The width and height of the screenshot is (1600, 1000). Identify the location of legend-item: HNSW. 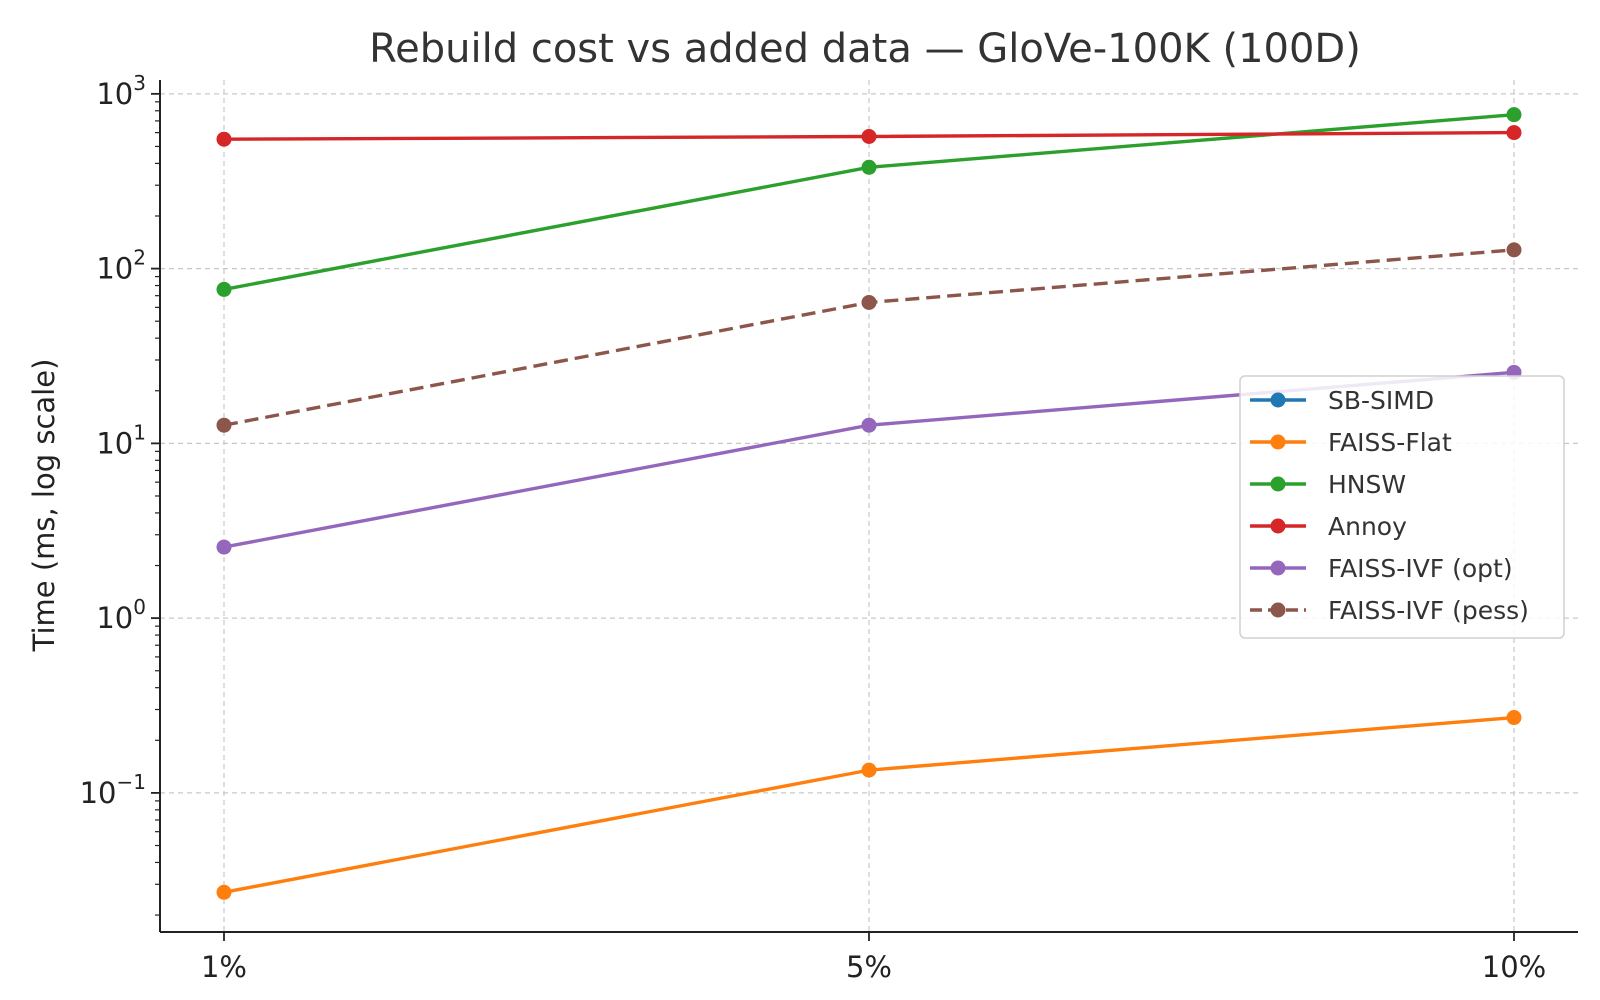
(1328, 484).